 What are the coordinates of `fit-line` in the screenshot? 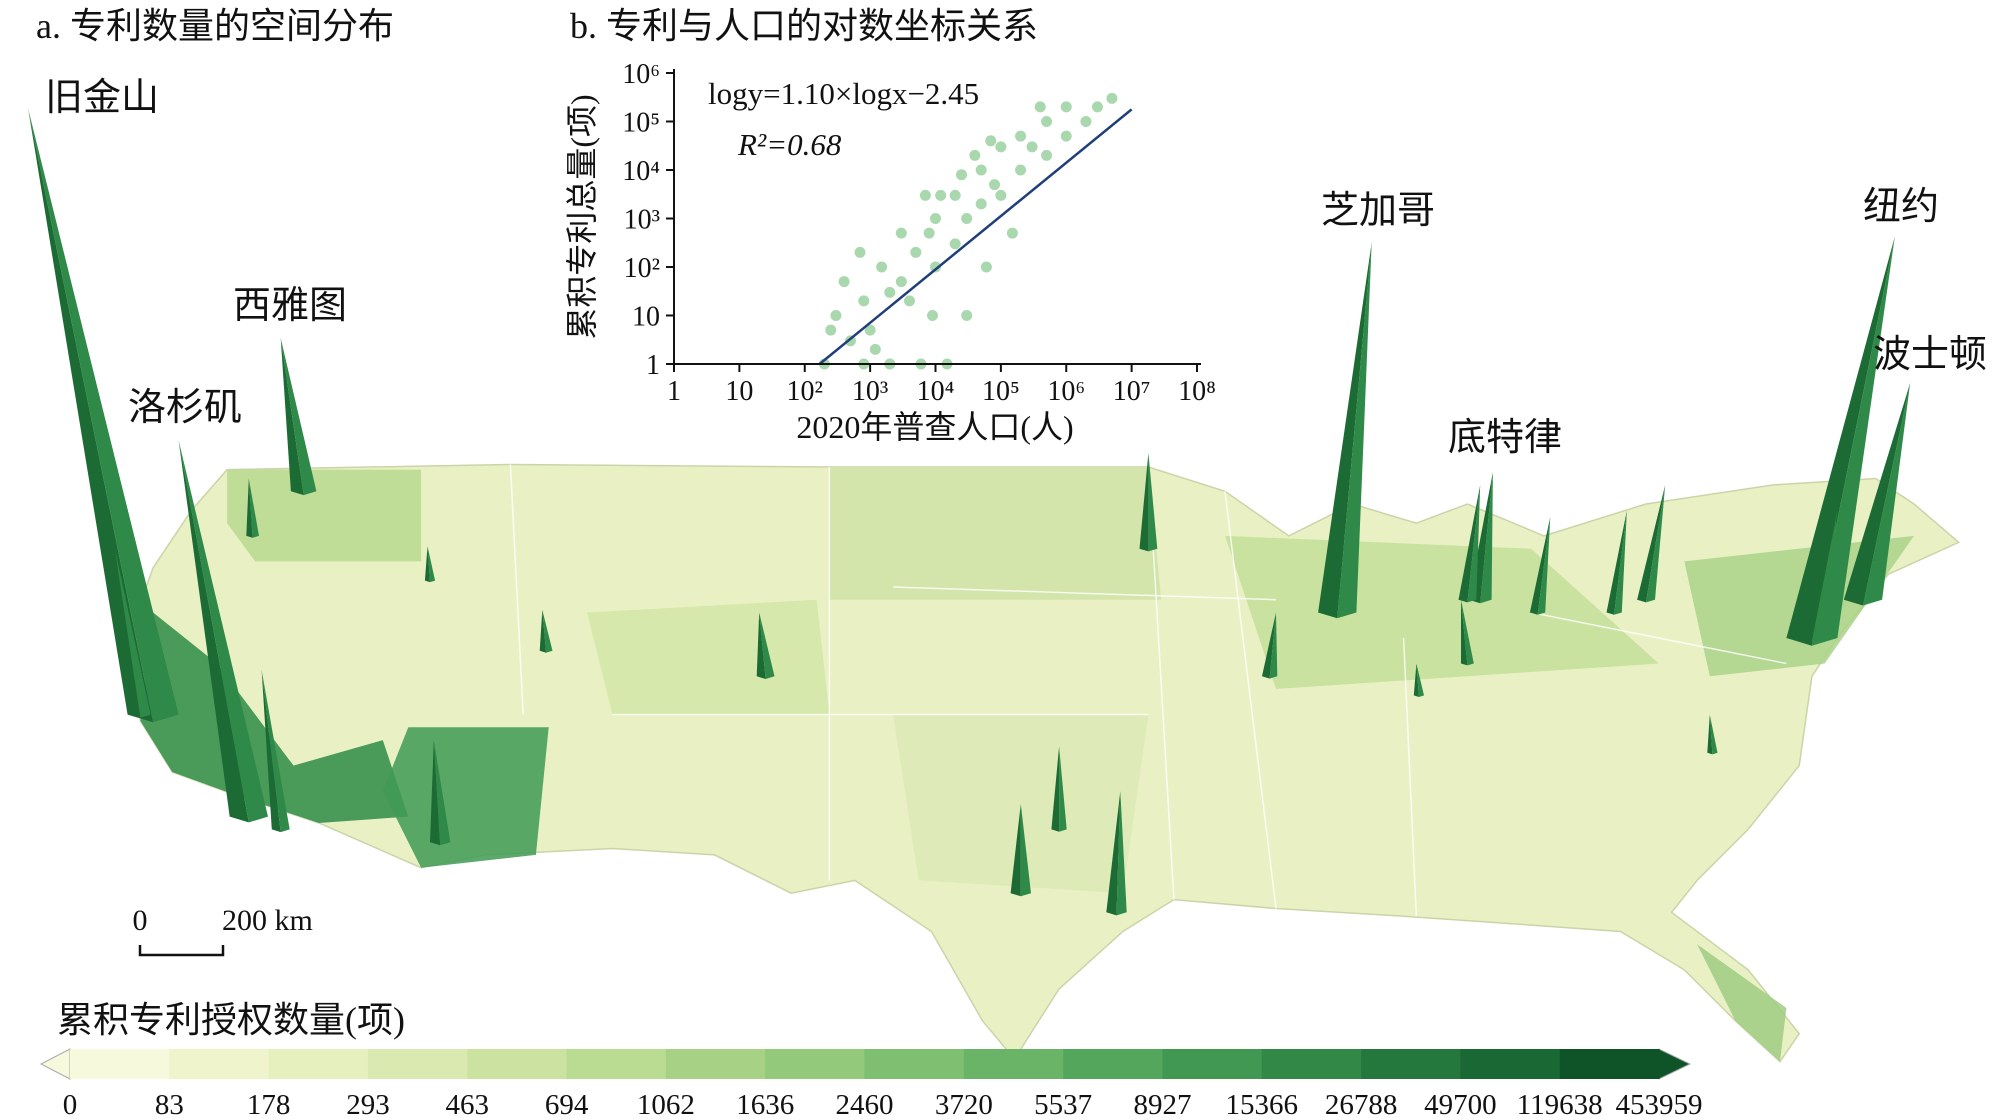 It's located at (975, 236).